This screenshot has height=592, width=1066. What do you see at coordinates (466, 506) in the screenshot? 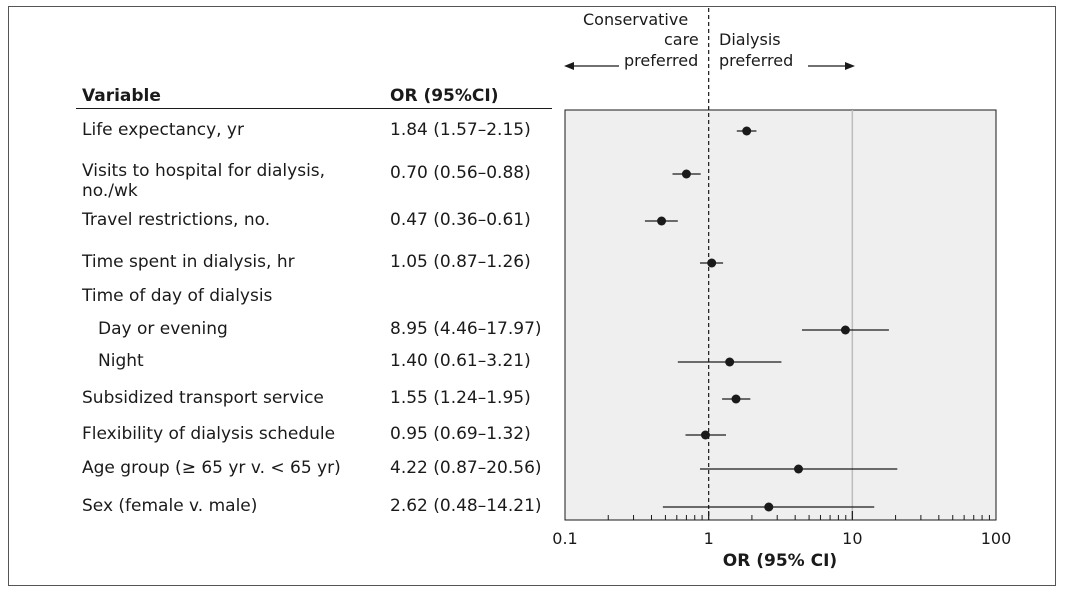
I see `row-or: 2.62 (0.48–14.21)` at bounding box center [466, 506].